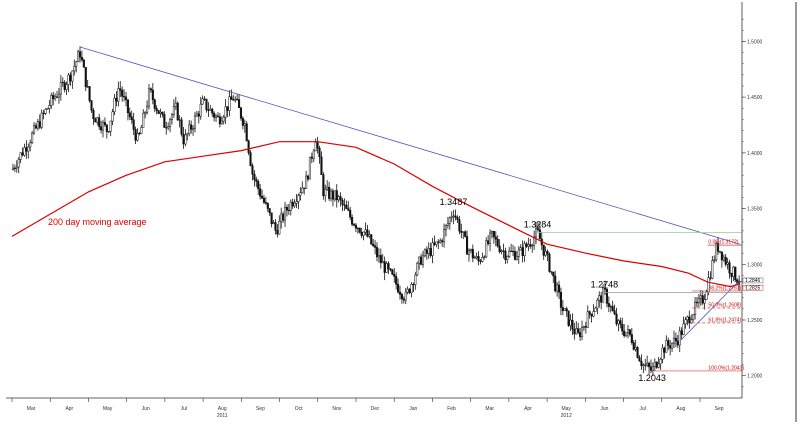 The width and height of the screenshot is (802, 425). I want to click on x-tick-label: Aug, so click(222, 409).